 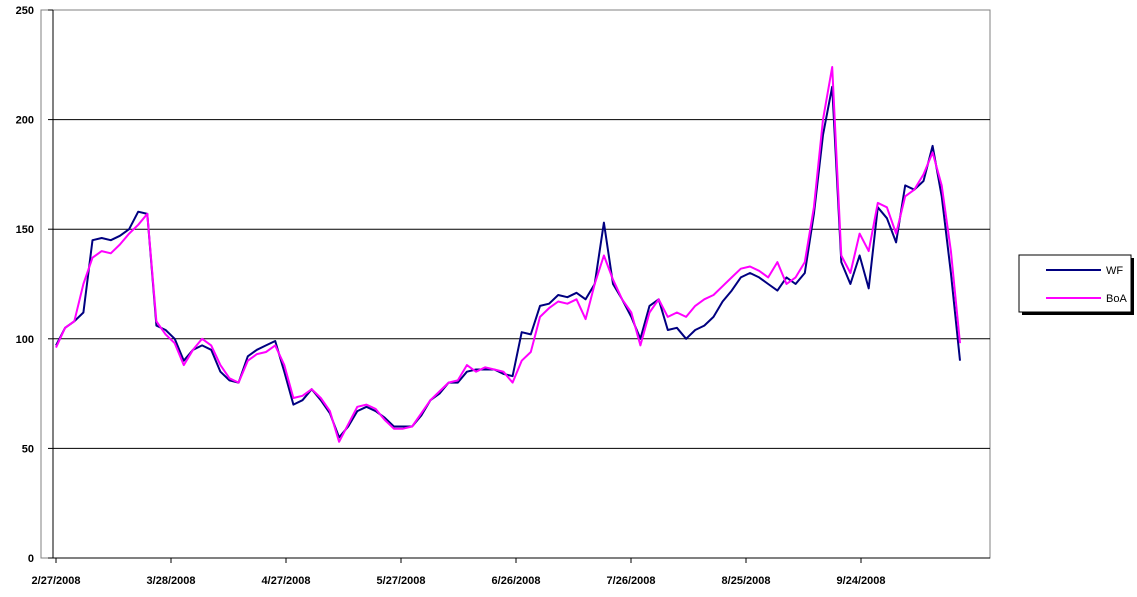 What do you see at coordinates (56, 581) in the screenshot?
I see `x-tick-label: 2/27/2008` at bounding box center [56, 581].